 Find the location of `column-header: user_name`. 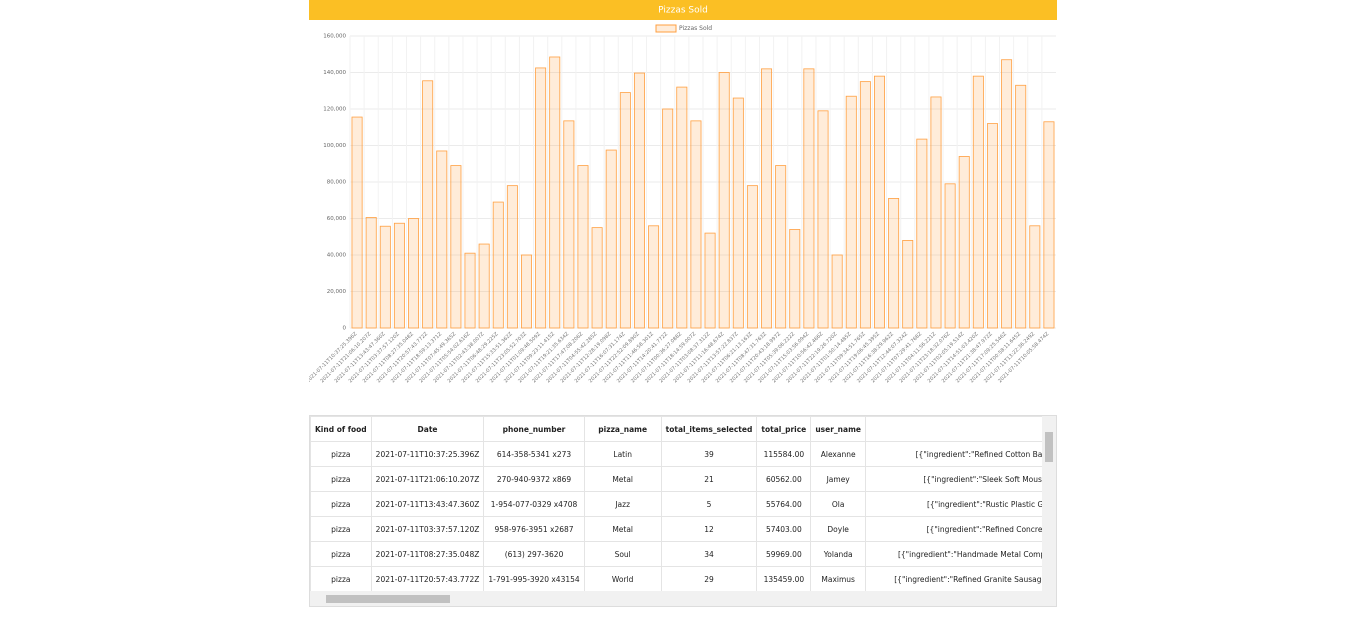

column-header: user_name is located at coordinates (838, 429).